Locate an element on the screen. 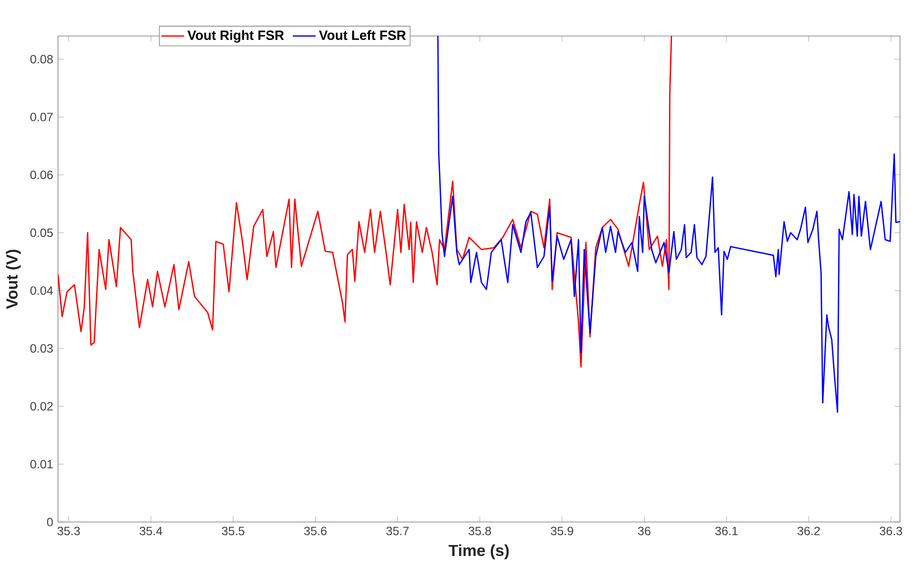 The height and width of the screenshot is (565, 922). x-tick-label: 35.7 is located at coordinates (397, 531).